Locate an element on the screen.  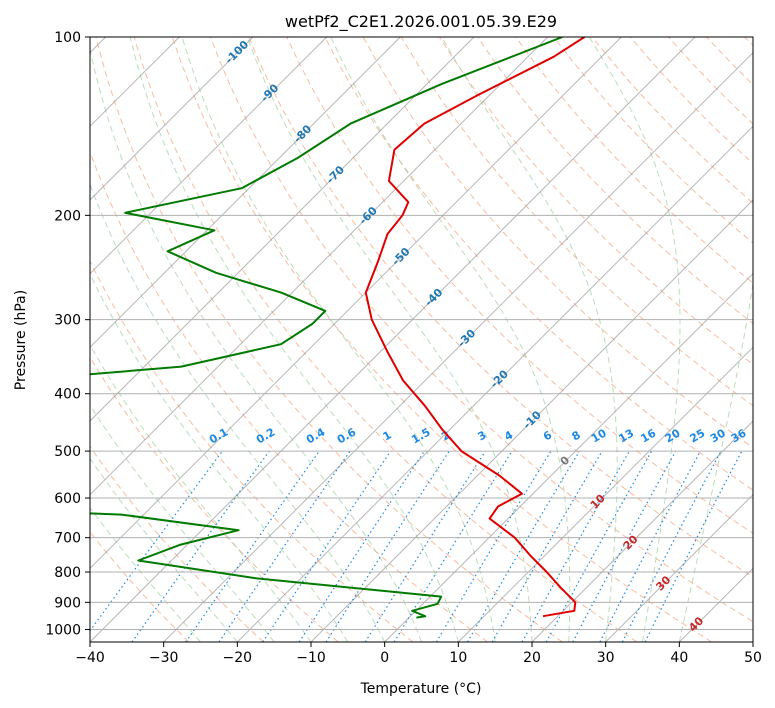
y-axis-title: Pressure (hPa) is located at coordinates (21, 340).